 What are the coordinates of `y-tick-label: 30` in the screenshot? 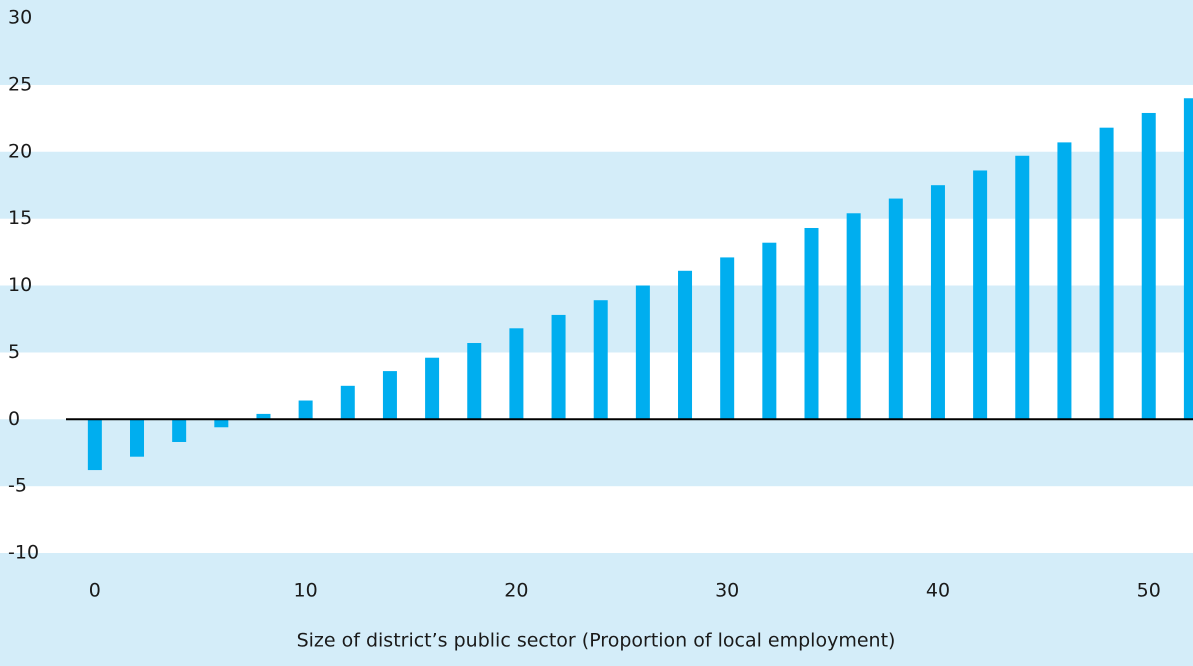 It's located at (20, 18).